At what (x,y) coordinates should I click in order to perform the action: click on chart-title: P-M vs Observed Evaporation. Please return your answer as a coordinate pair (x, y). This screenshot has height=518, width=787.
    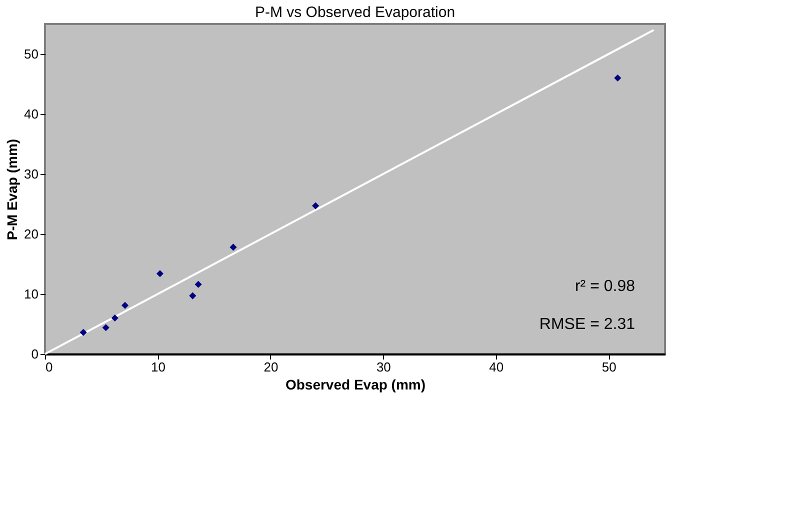
    Looking at the image, I should click on (355, 12).